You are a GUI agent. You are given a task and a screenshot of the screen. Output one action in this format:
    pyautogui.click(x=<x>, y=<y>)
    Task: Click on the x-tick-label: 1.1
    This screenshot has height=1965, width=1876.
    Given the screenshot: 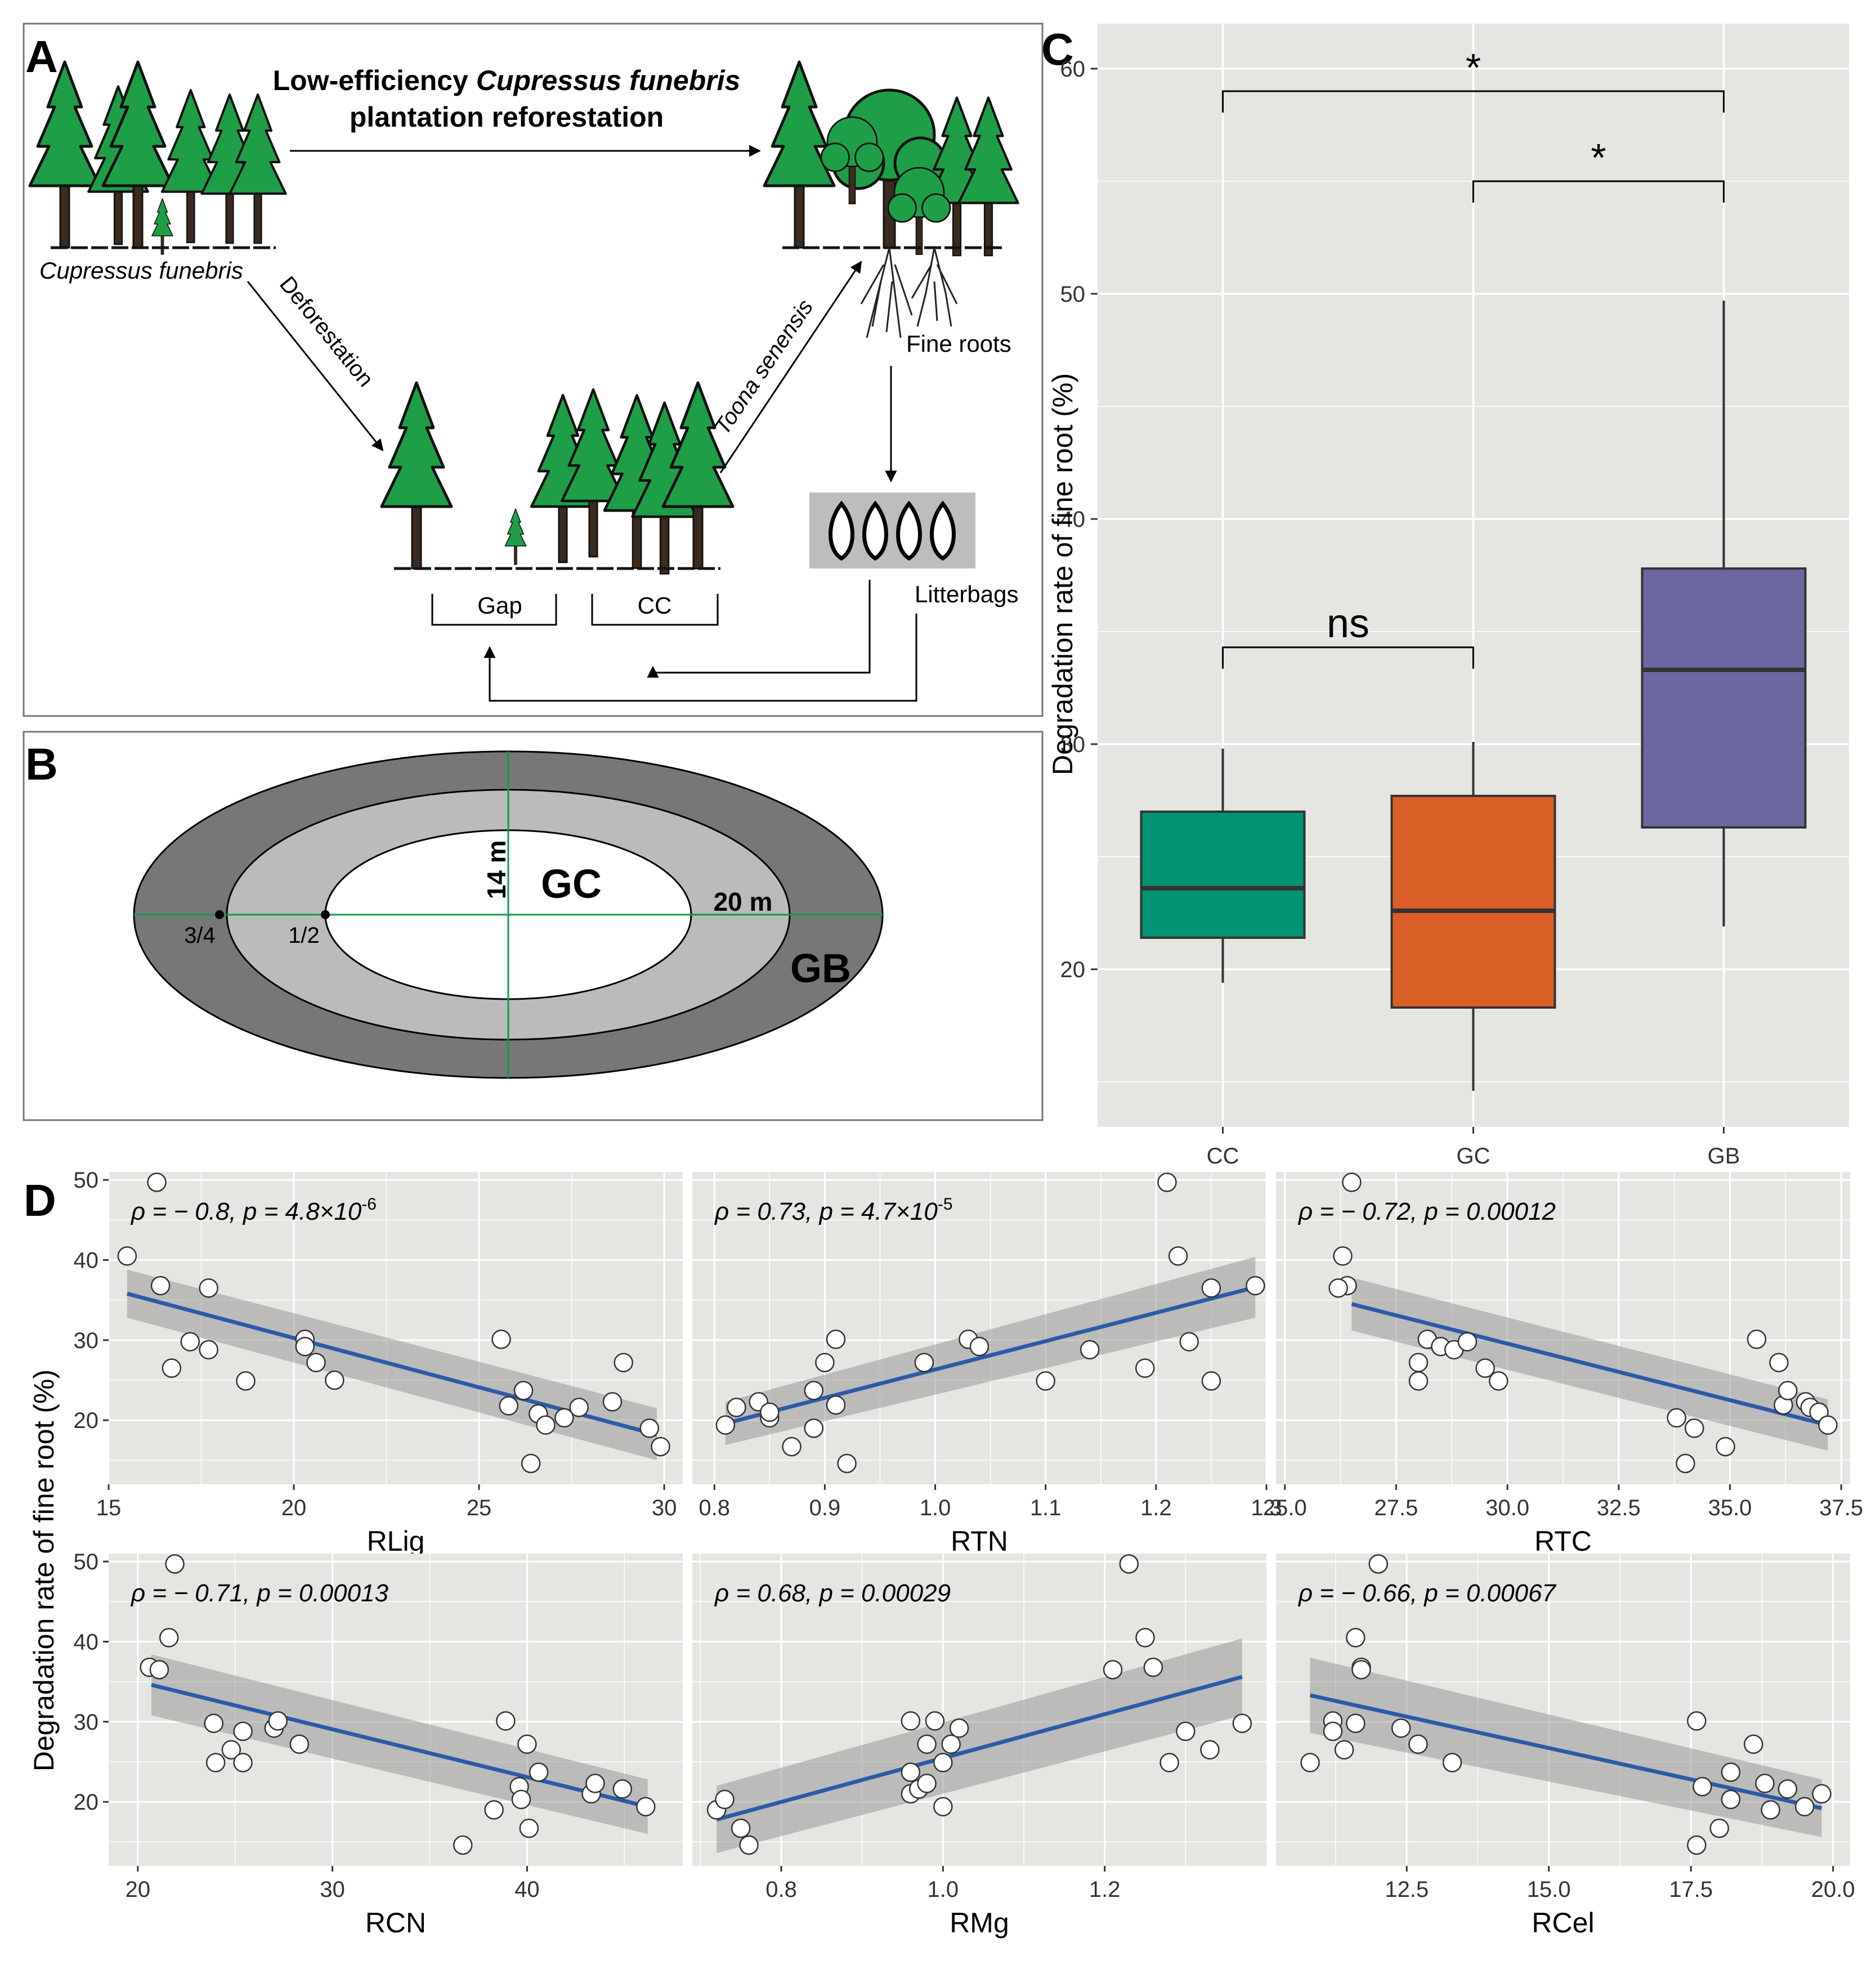 What is the action you would take?
    pyautogui.click(x=1046, y=1508)
    